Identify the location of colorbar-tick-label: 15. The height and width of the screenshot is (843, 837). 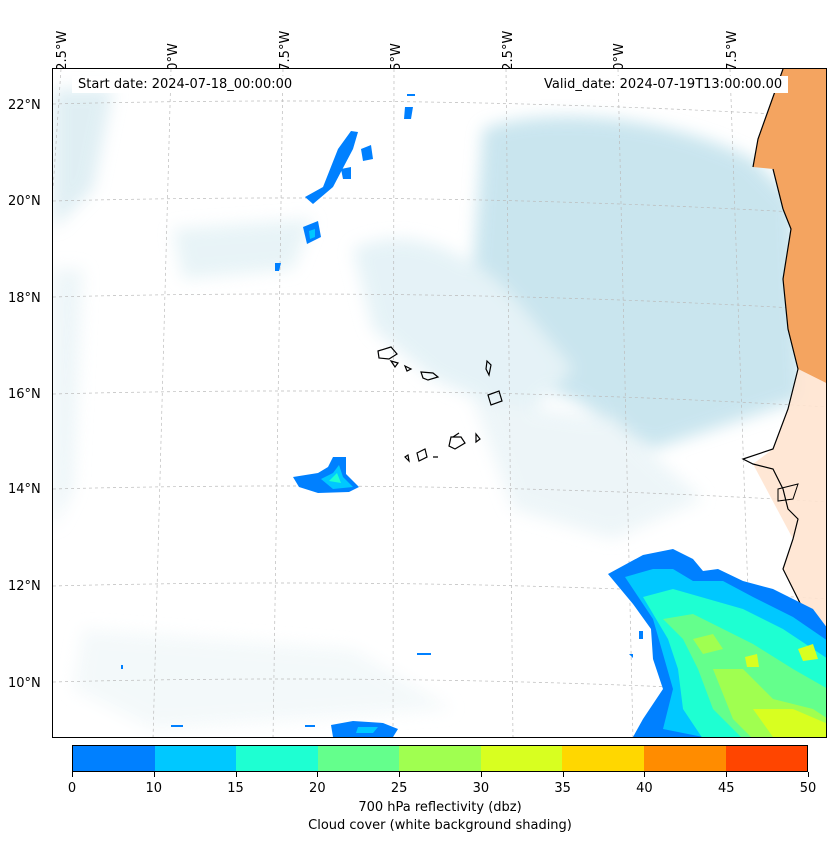
(235, 788).